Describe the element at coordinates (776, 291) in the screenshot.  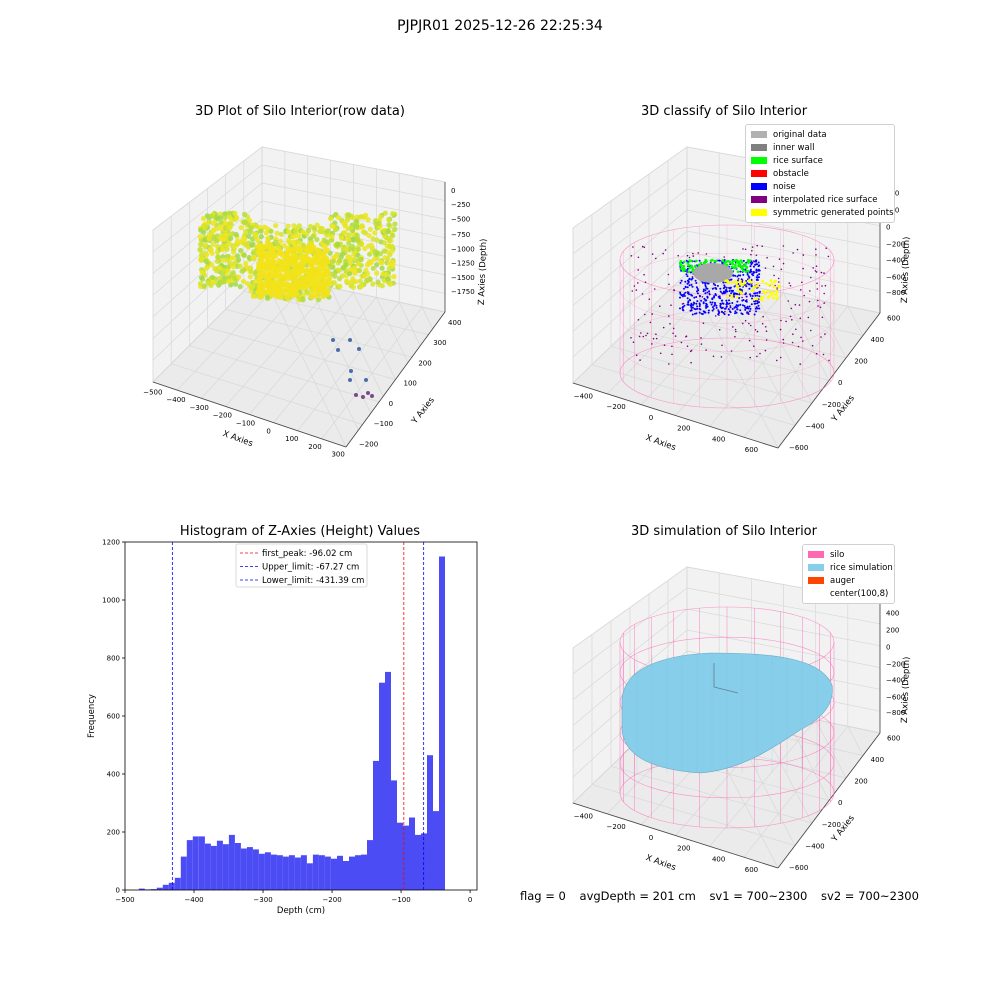
I see `symmetric-point` at that location.